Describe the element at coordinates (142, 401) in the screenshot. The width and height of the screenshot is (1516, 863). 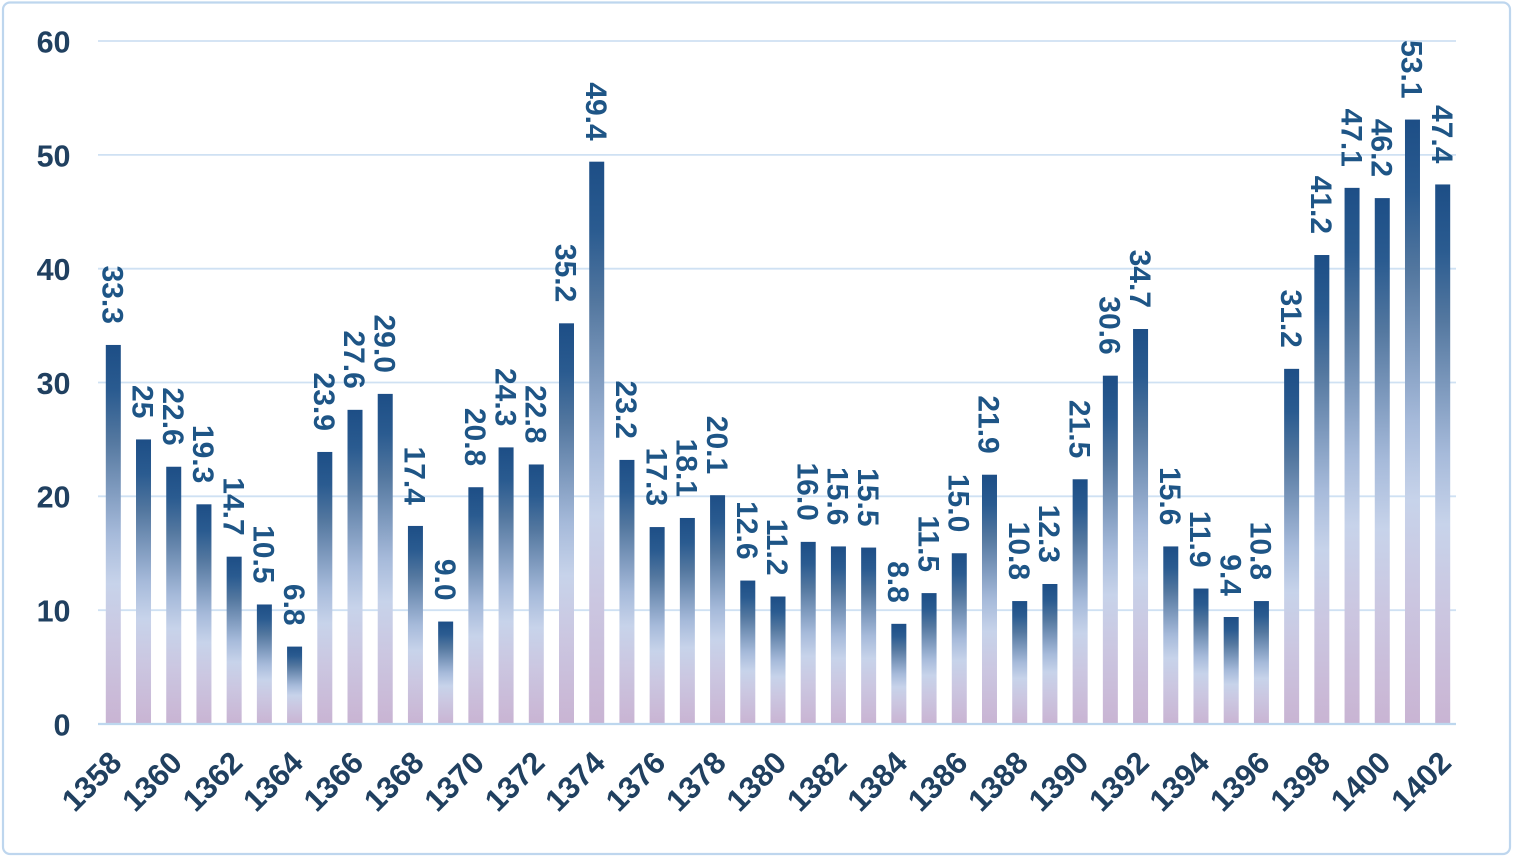
I see `svg-text: 25` at that location.